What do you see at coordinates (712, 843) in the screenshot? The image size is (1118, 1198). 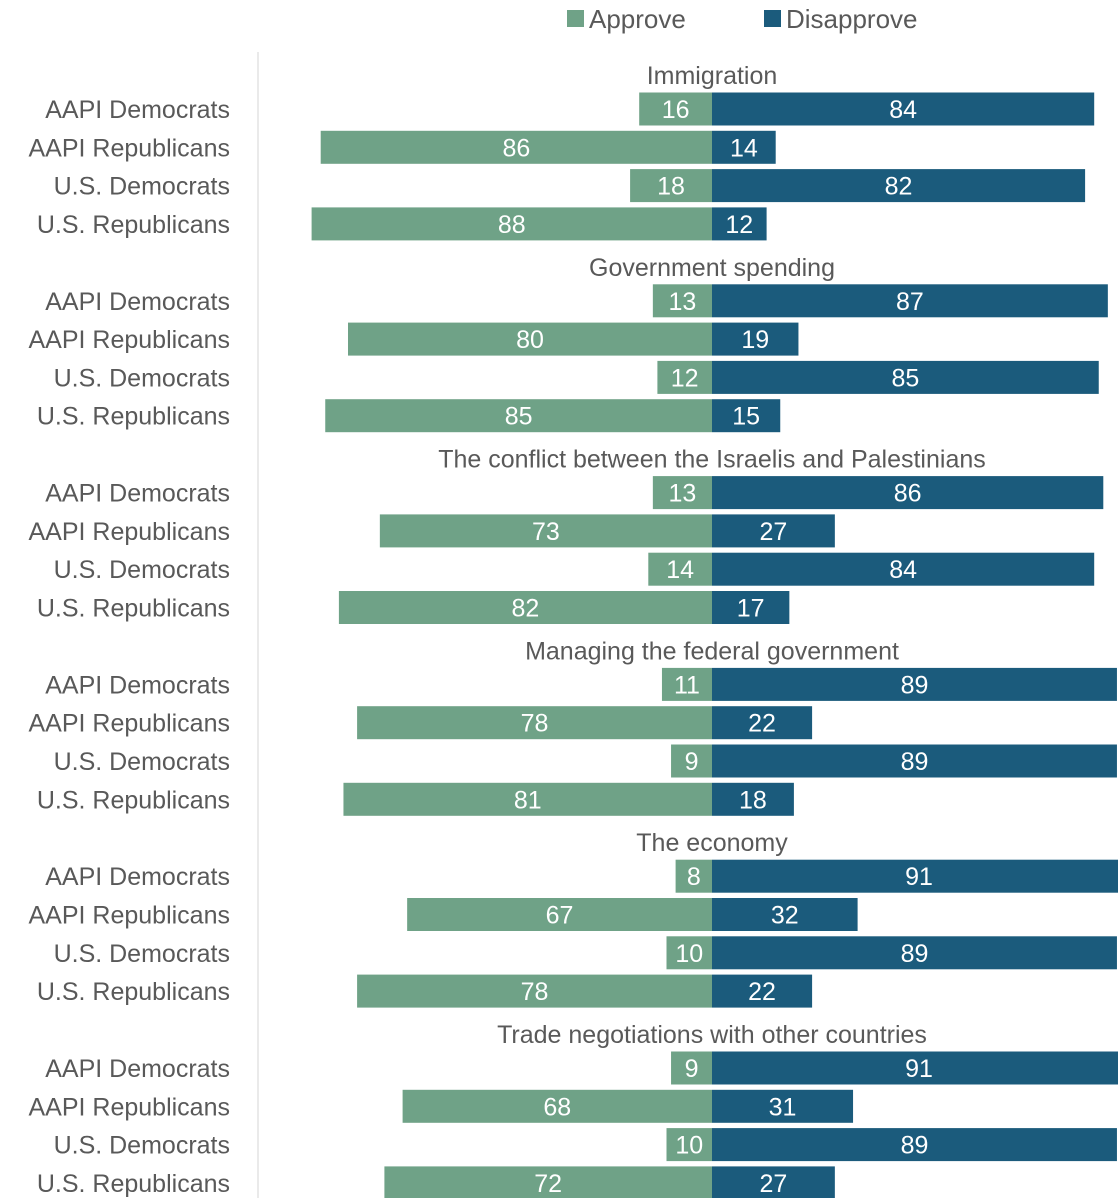 I see `group-title: The economy` at bounding box center [712, 843].